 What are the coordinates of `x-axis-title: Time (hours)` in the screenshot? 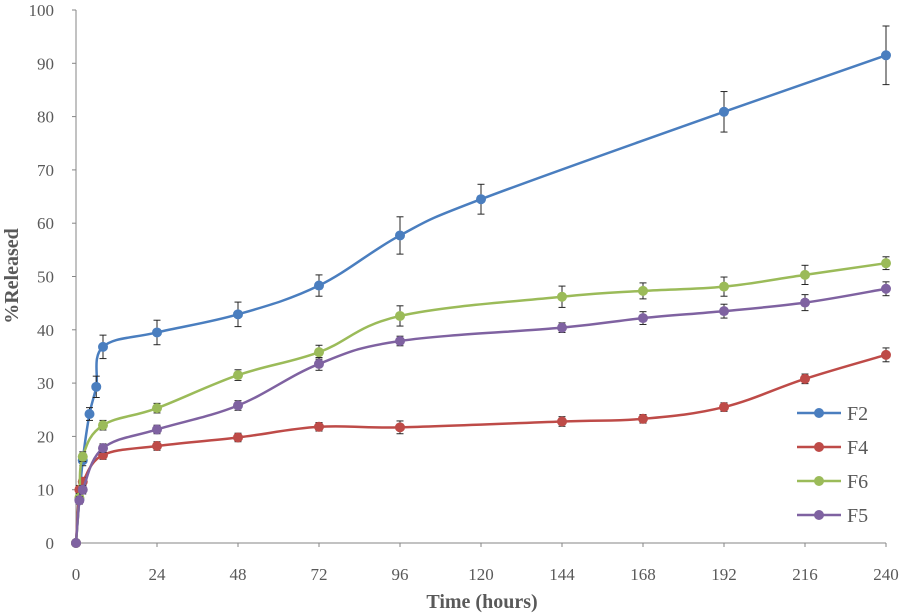 It's located at (481, 602).